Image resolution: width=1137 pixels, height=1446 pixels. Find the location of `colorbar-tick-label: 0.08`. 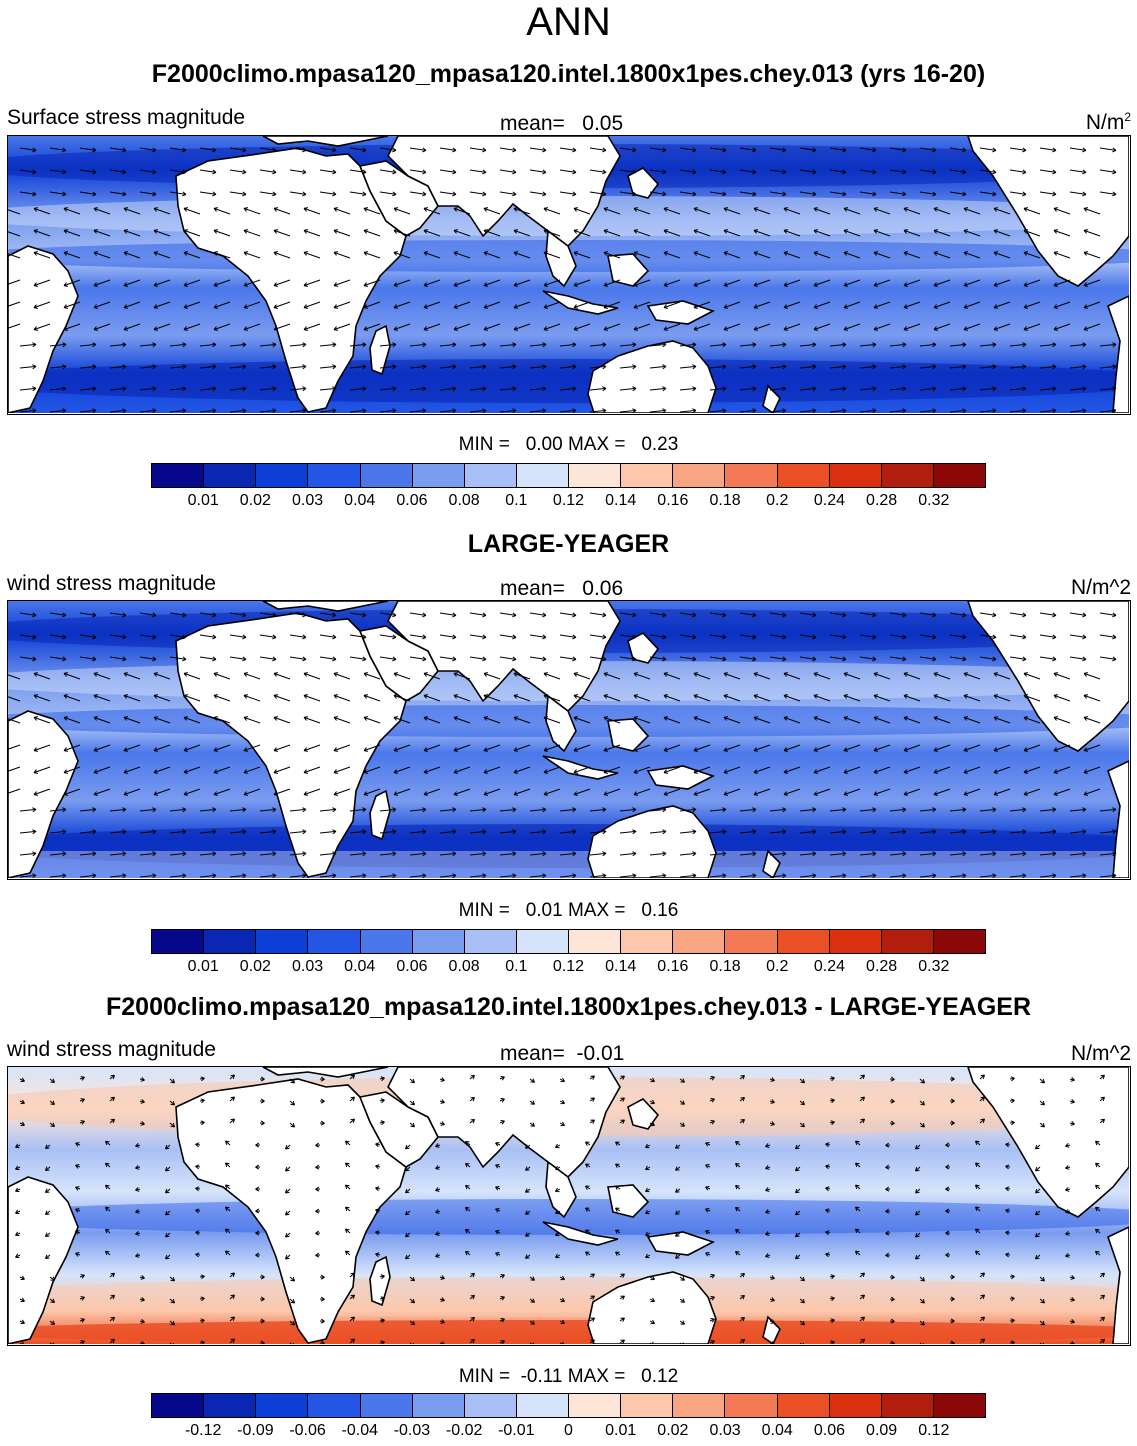

colorbar-tick-label: 0.08 is located at coordinates (464, 500).